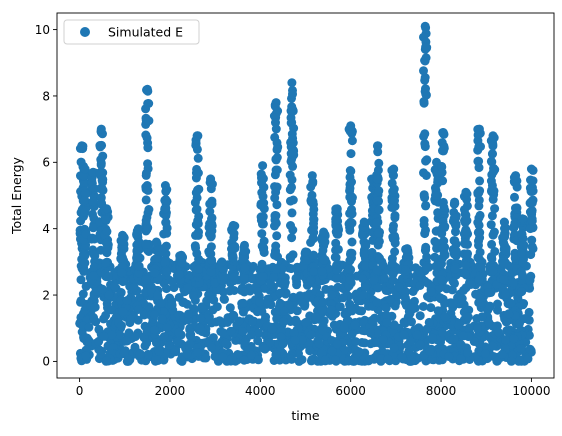 Image resolution: width=562 pixels, height=436 pixels. I want to click on x-tick-label: 2000, so click(170, 391).